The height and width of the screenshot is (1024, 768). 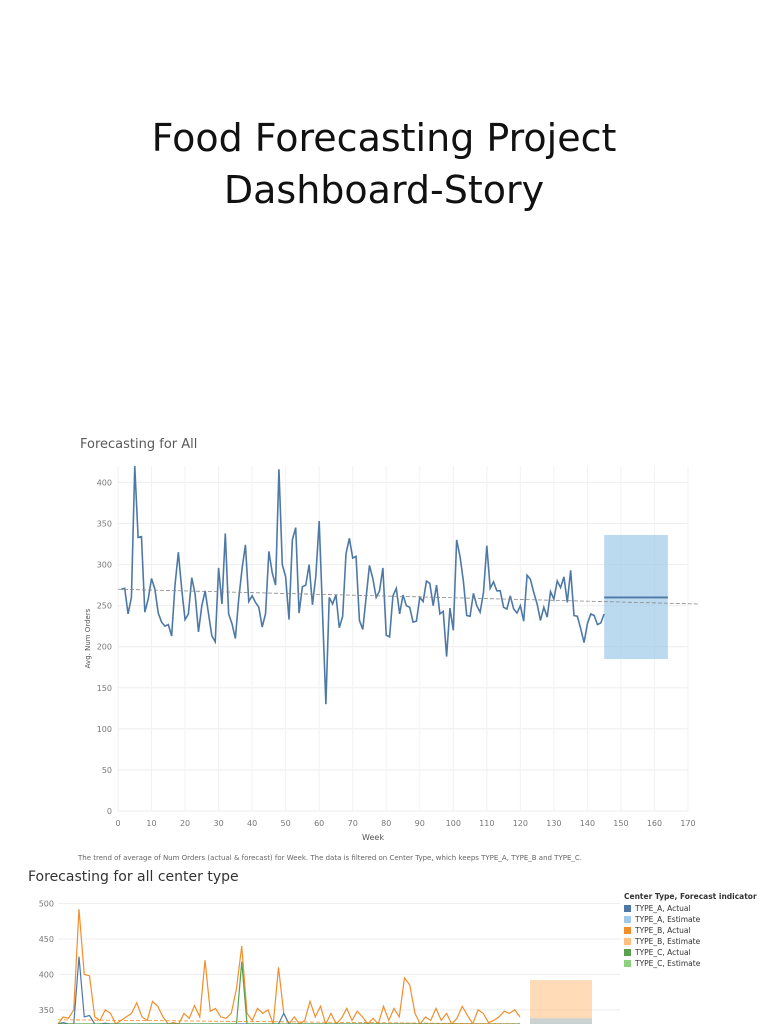 I want to click on legend-title: Center Type, Forecast indicator, so click(x=690, y=896).